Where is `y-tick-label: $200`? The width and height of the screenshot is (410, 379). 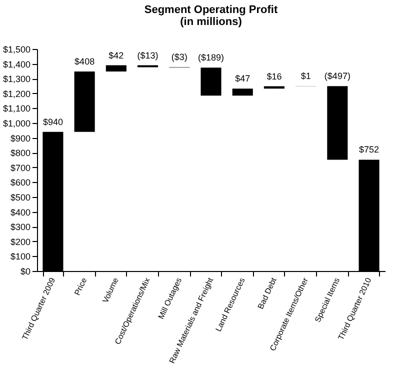
y-tick-label: $200 is located at coordinates (20, 241).